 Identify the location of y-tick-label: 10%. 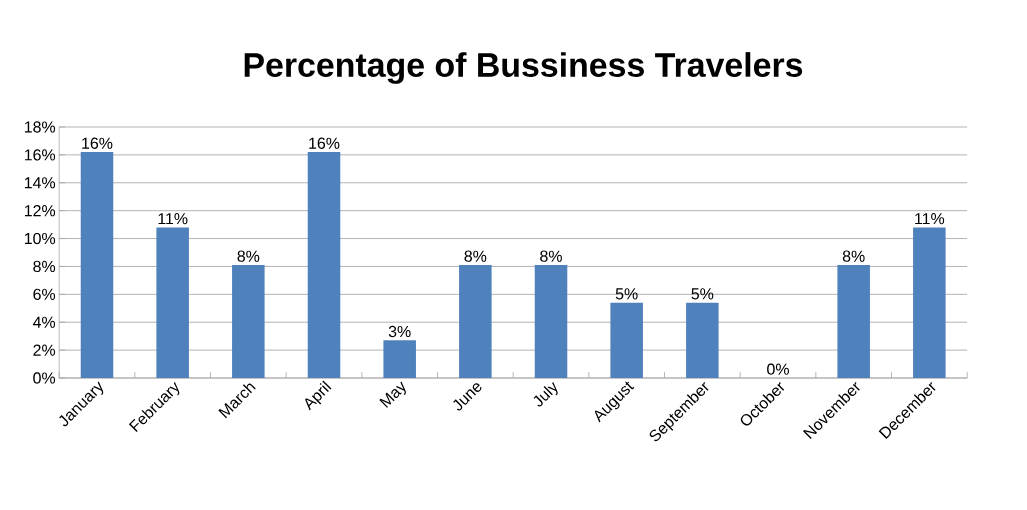
(40, 238).